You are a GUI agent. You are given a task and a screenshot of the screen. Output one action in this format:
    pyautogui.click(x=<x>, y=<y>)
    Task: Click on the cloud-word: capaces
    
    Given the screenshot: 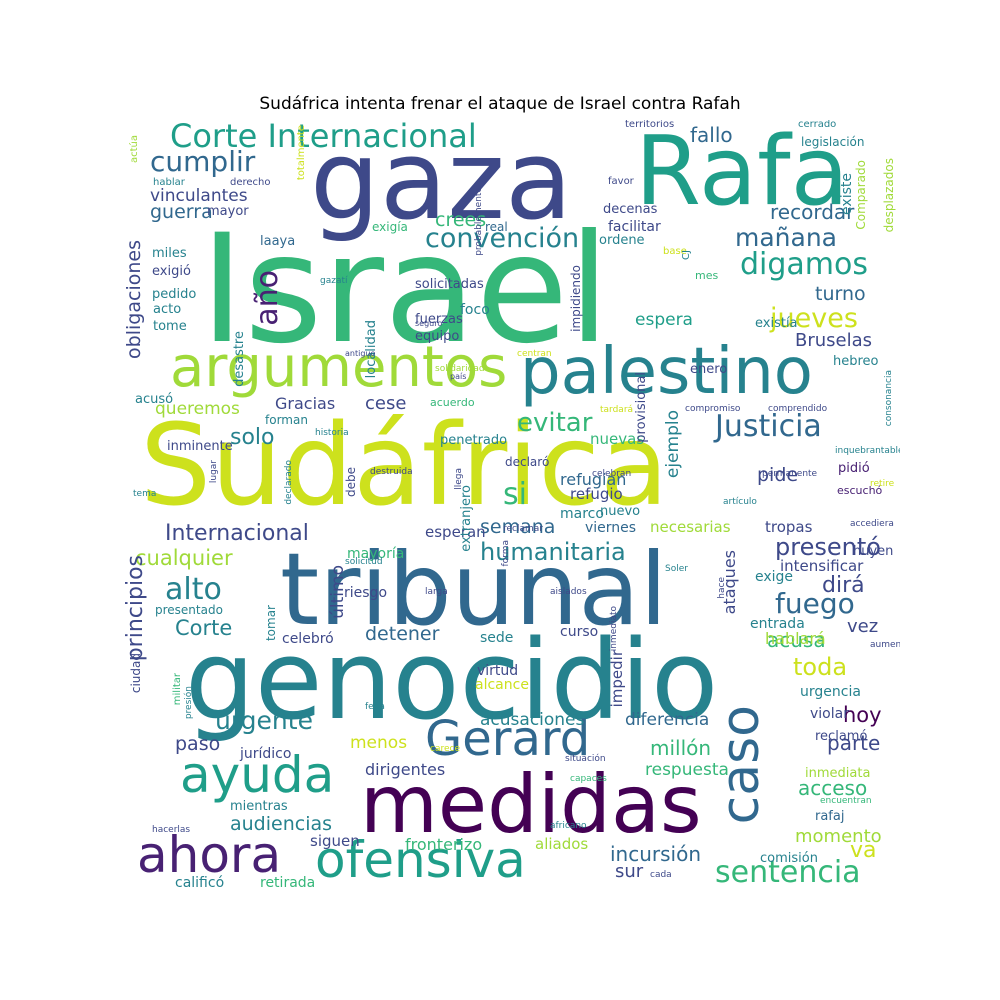 What is the action you would take?
    pyautogui.click(x=588, y=779)
    